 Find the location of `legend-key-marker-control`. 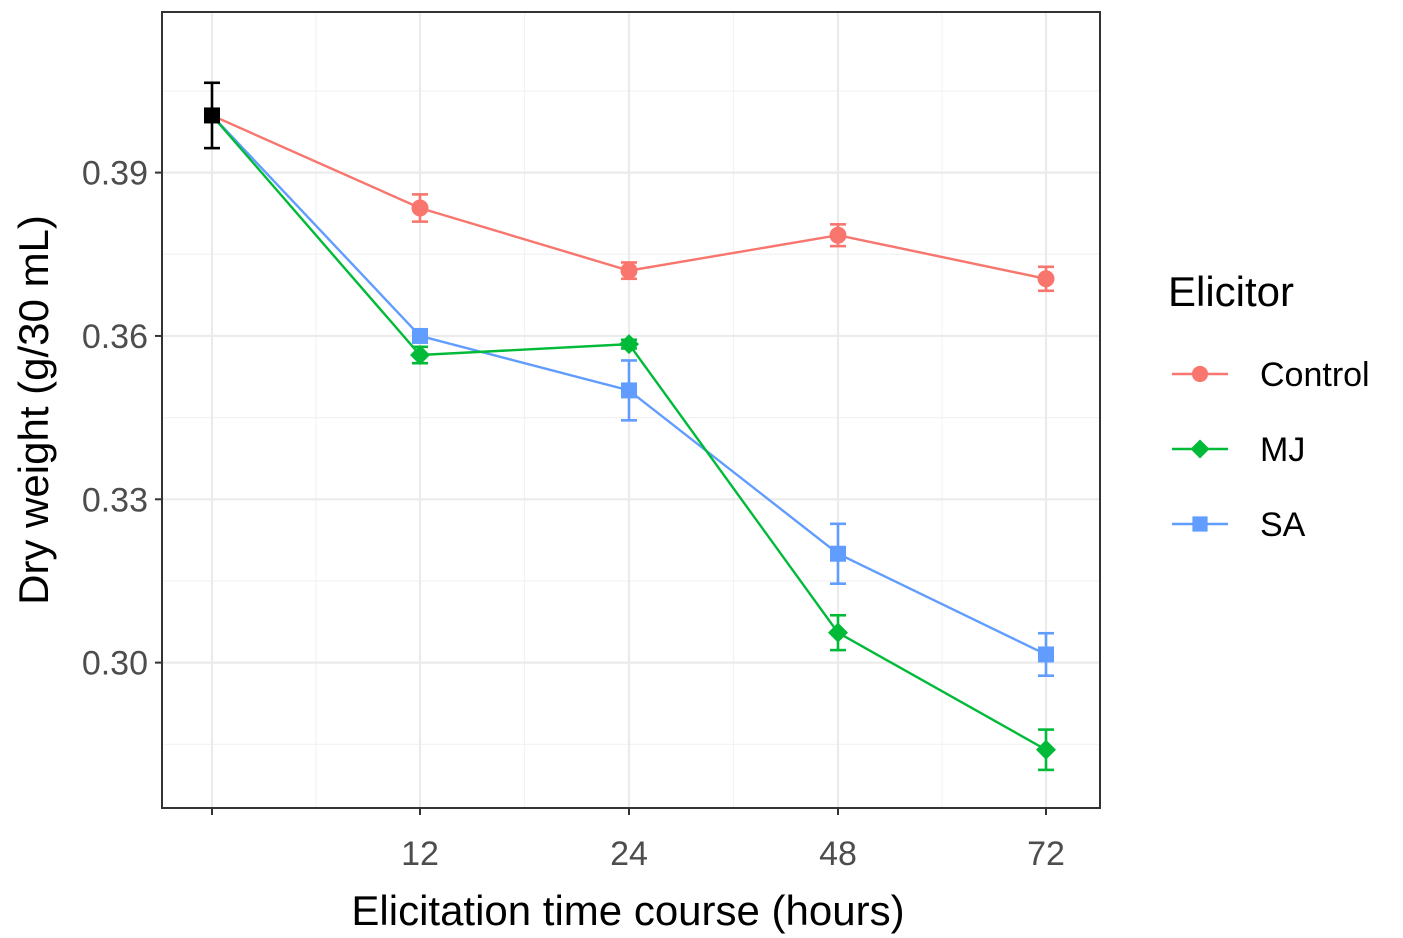

legend-key-marker-control is located at coordinates (1200, 374).